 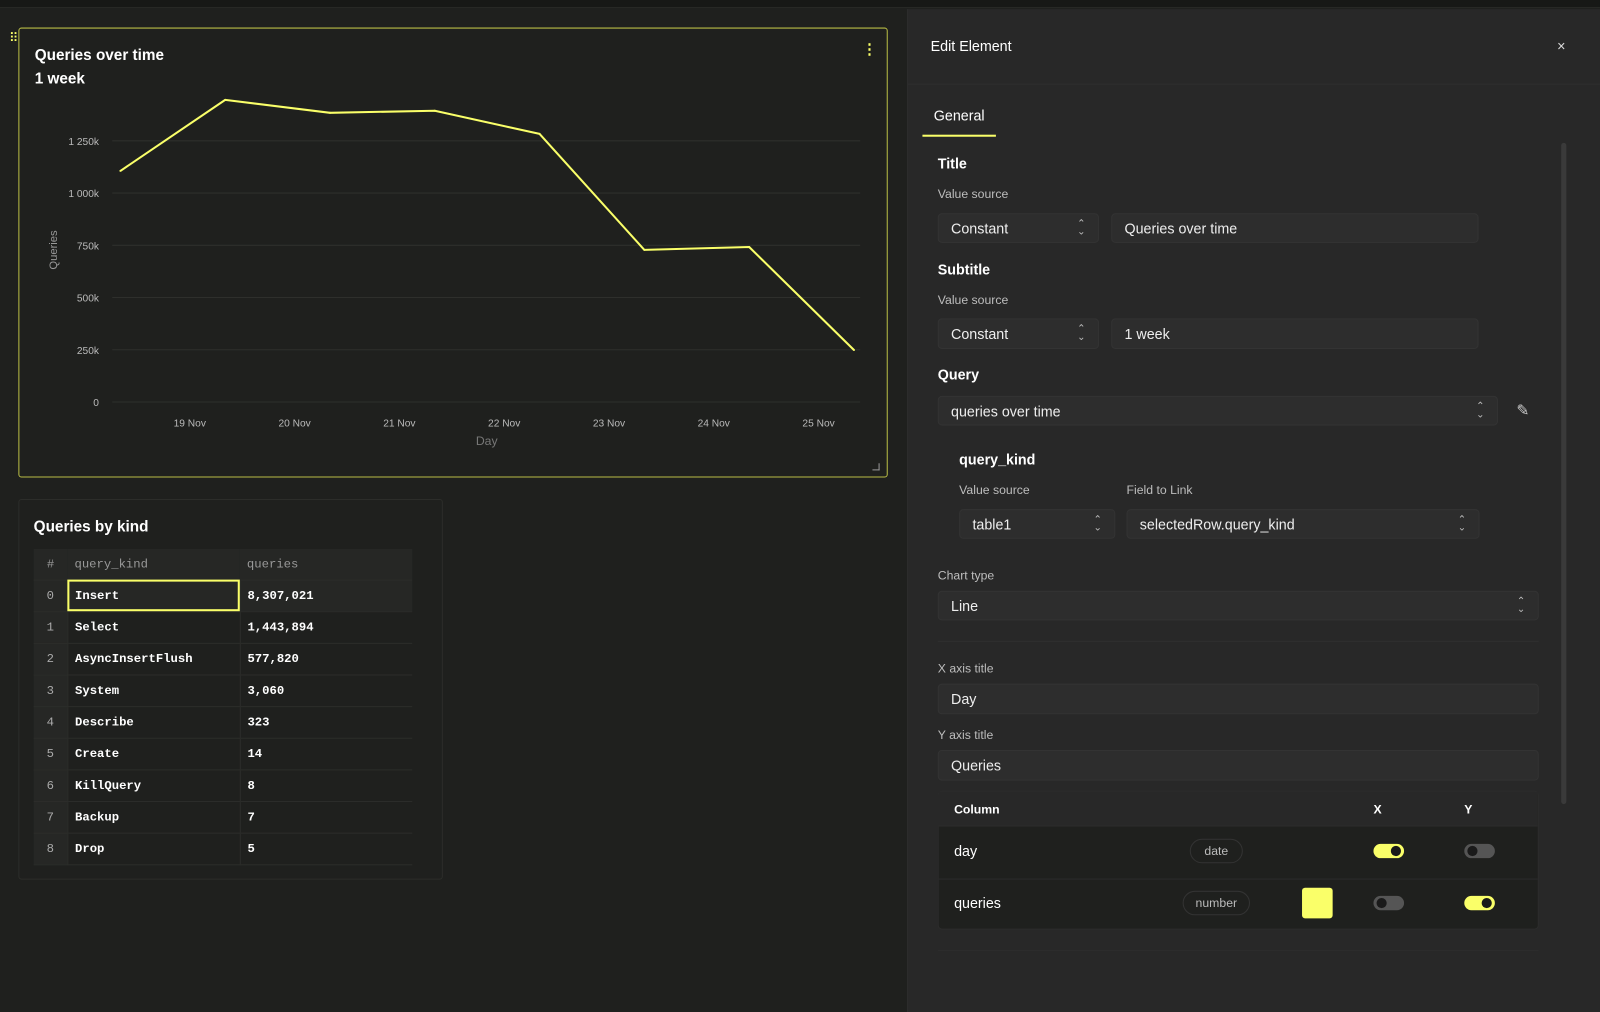 I want to click on y-axis-title-input: Queries, so click(x=1238, y=765).